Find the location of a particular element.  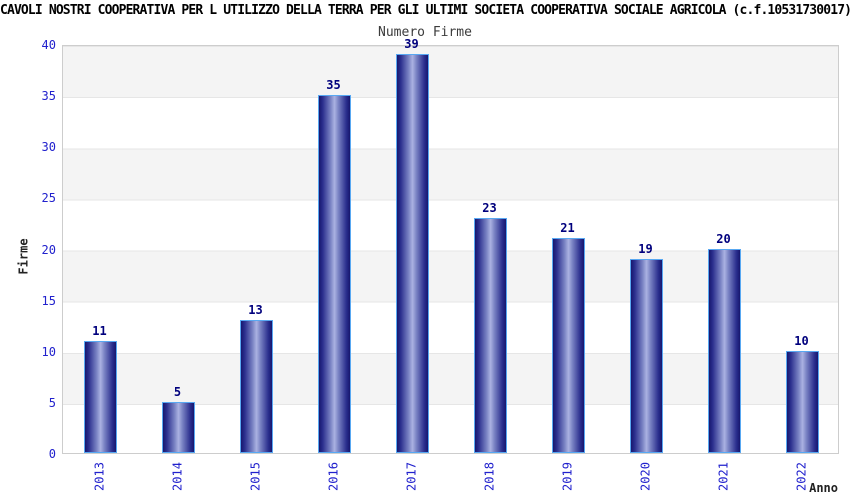

bar-2022 is located at coordinates (802, 401).